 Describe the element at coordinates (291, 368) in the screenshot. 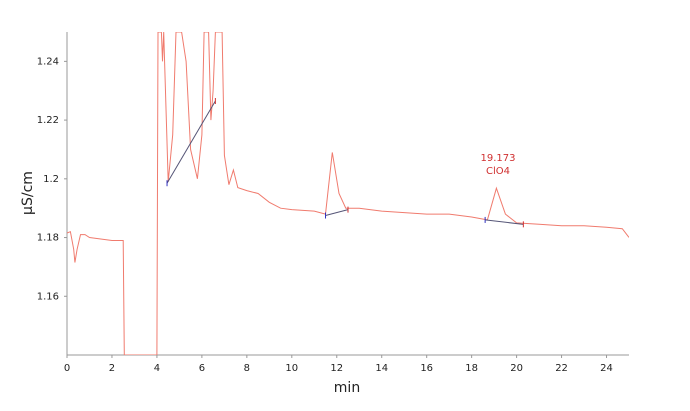

I see `x-tick-label: 10` at that location.